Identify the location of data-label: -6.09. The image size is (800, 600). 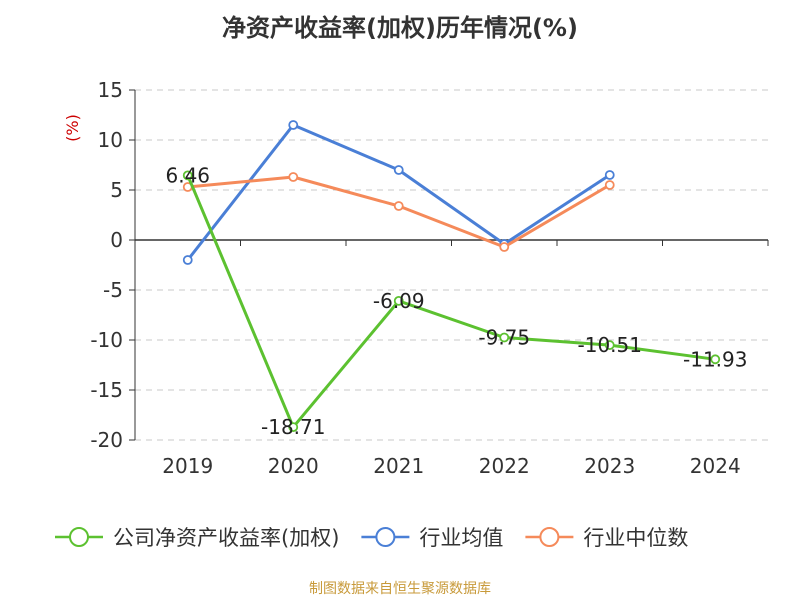
(399, 301).